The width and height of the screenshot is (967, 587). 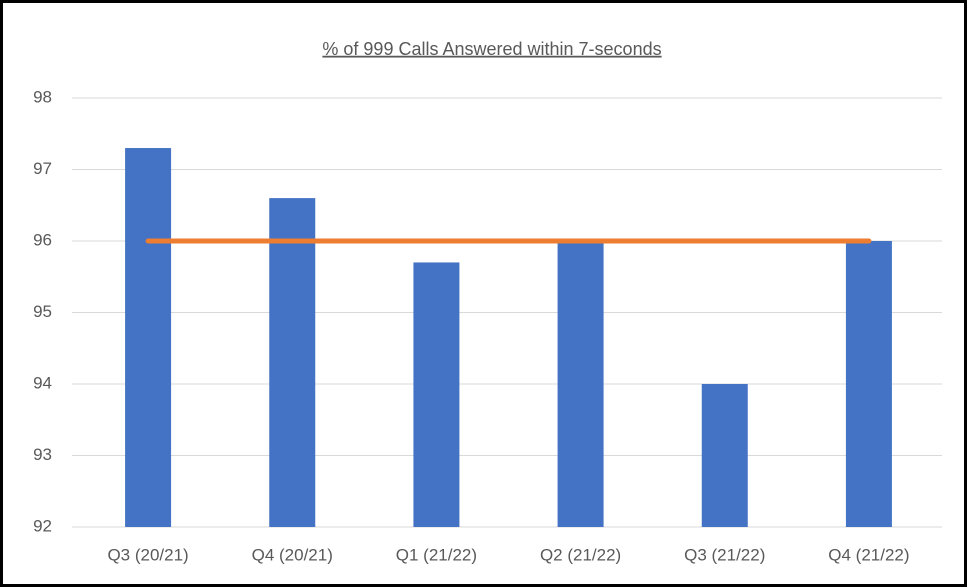 I want to click on x-tick-label: Q3 (21/22), so click(x=724, y=554).